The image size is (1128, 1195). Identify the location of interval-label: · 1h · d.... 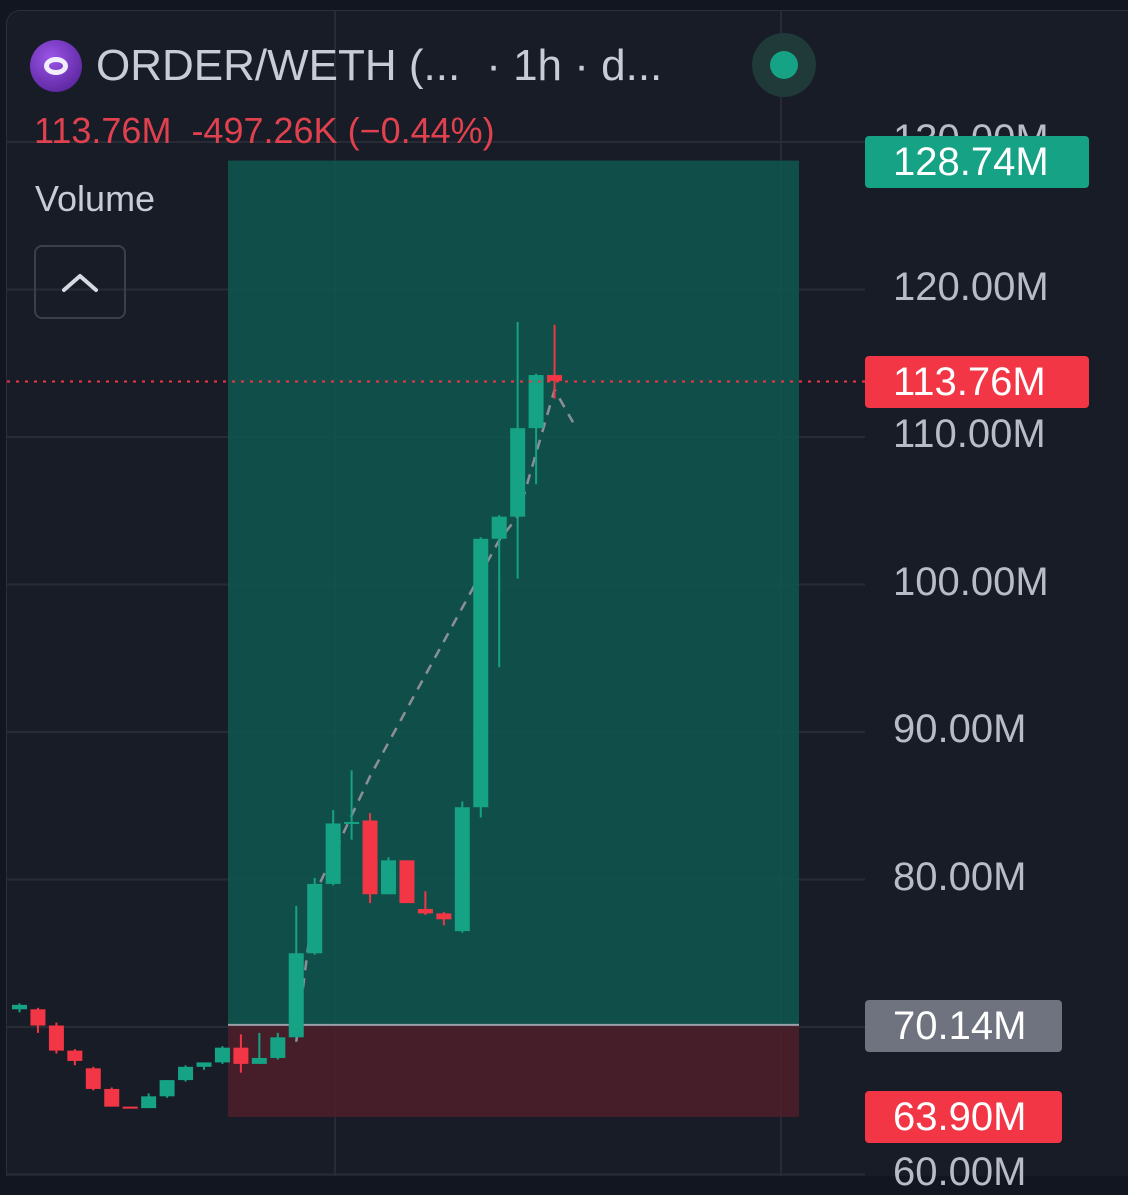
(574, 65).